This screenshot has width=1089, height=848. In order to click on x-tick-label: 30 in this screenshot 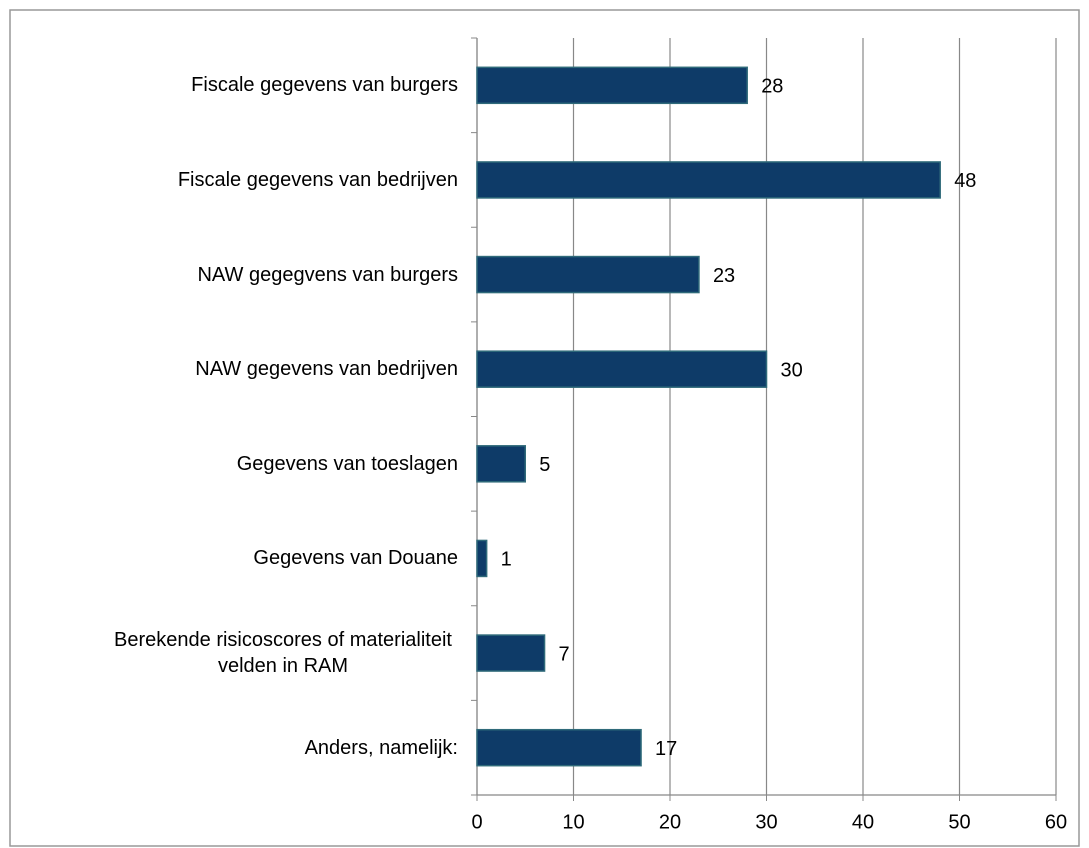, I will do `click(766, 822)`.